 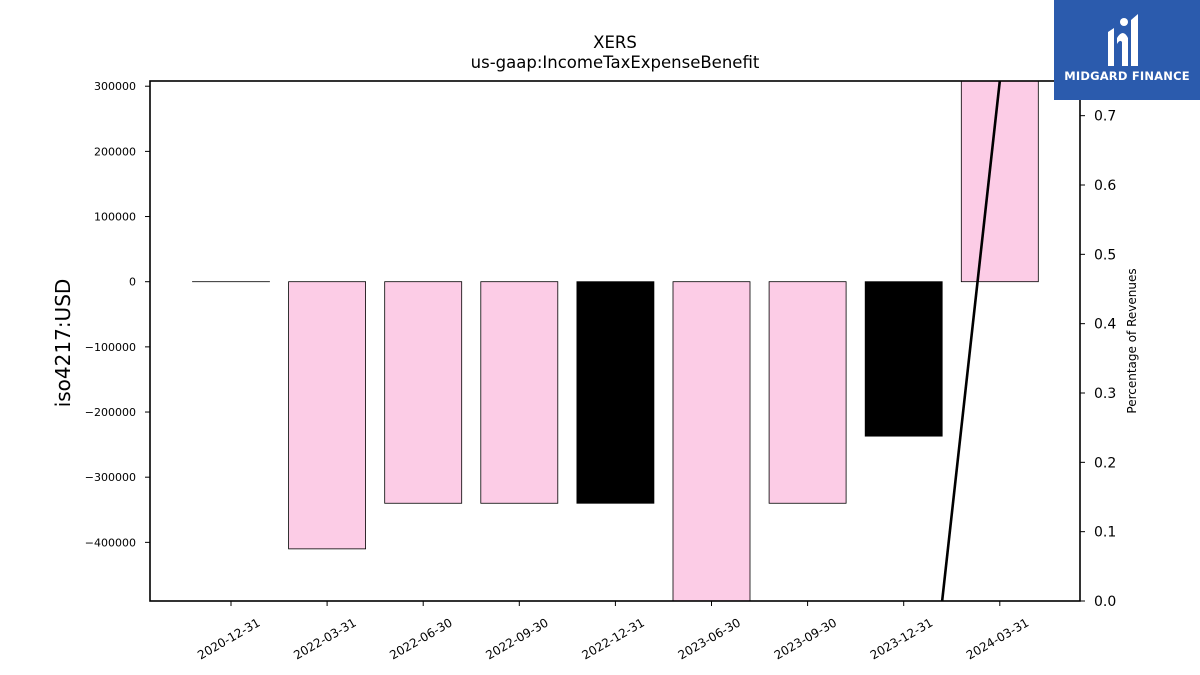 I want to click on y-tick-label: −100000, so click(x=110, y=347).